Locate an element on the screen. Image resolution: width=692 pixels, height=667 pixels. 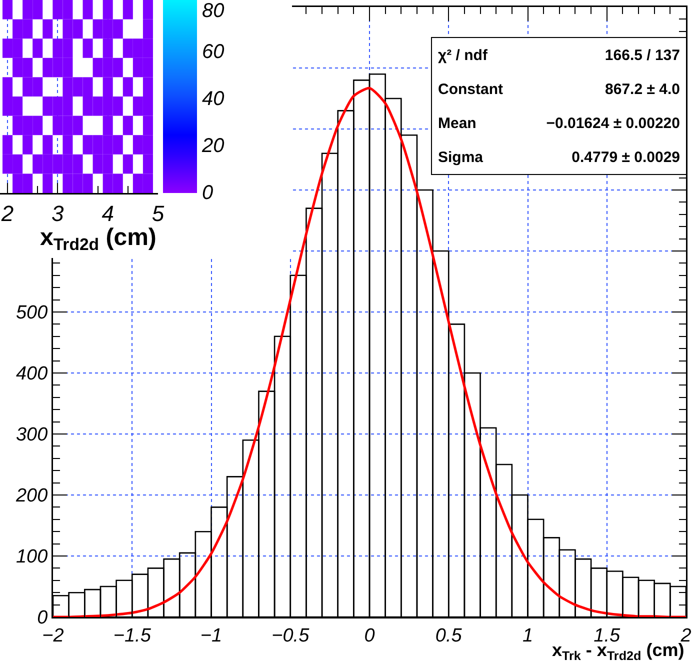
x-tick-label: −0.5 is located at coordinates (291, 635).